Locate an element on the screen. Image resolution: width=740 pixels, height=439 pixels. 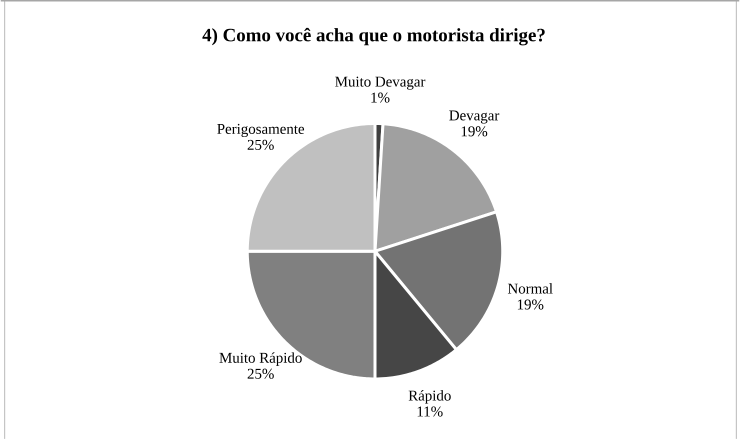
data-label: 1% is located at coordinates (380, 97).